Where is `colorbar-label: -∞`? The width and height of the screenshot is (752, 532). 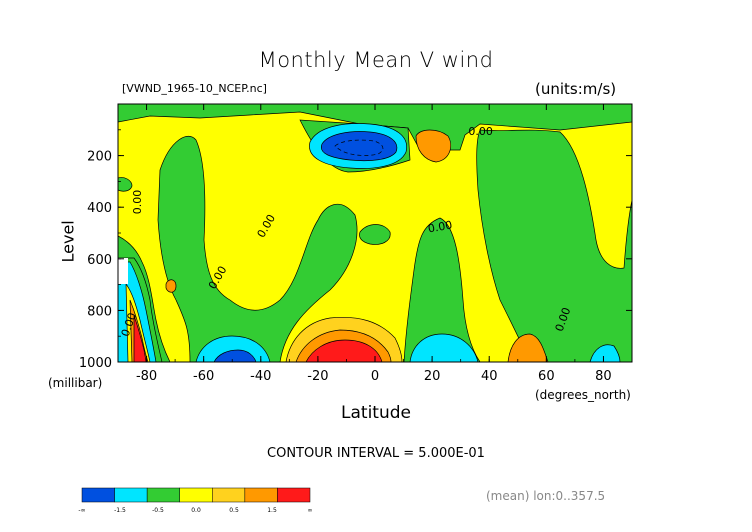 colorbar-label: -∞ is located at coordinates (81, 510).